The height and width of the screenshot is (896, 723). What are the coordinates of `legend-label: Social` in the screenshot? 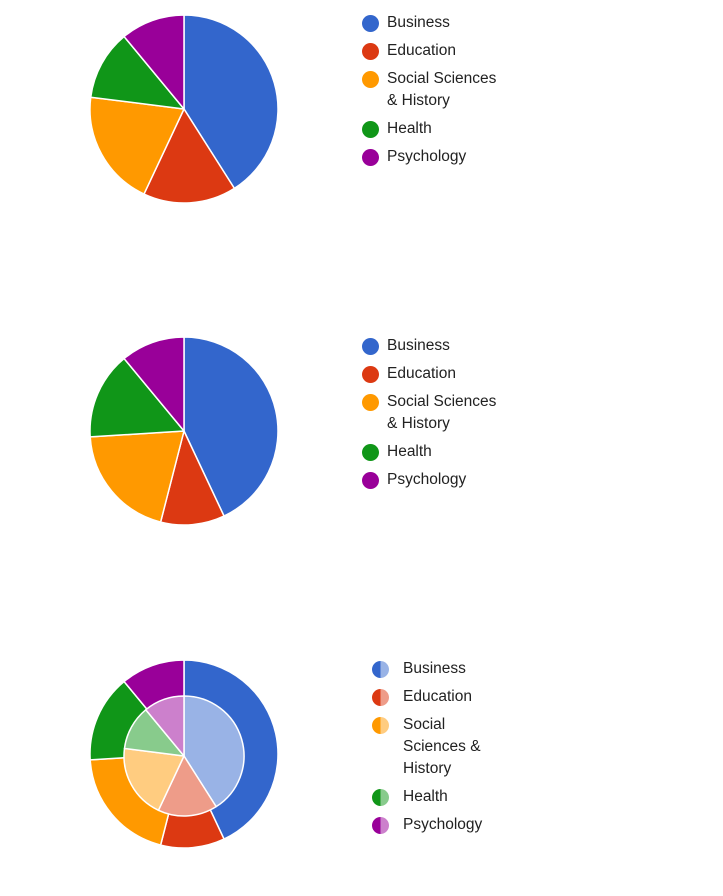 It's located at (424, 724).